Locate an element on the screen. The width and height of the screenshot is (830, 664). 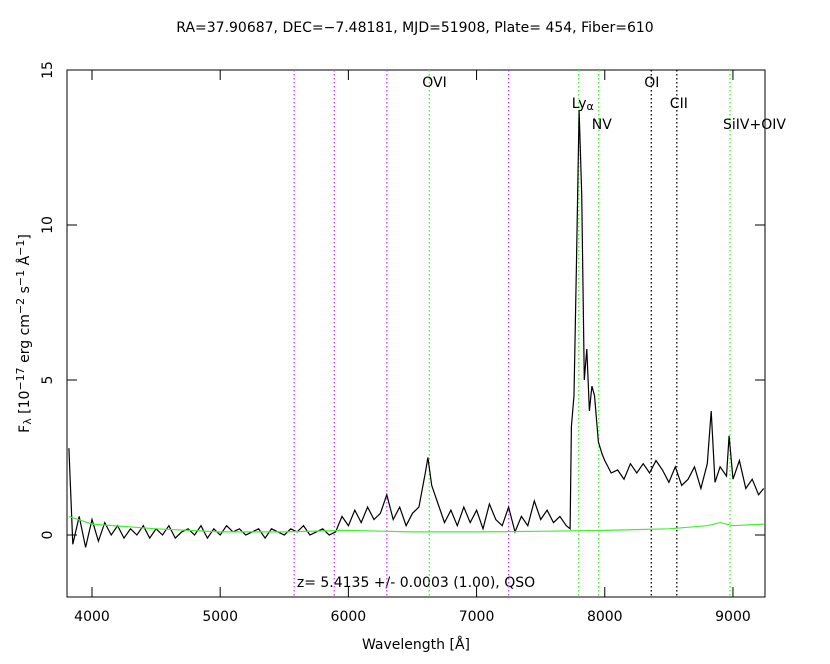
line-label: NV is located at coordinates (602, 125).